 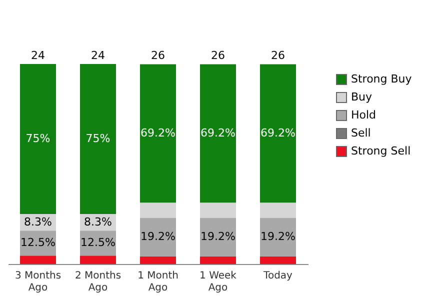 I want to click on x-tick-label: Today, so click(x=277, y=276).